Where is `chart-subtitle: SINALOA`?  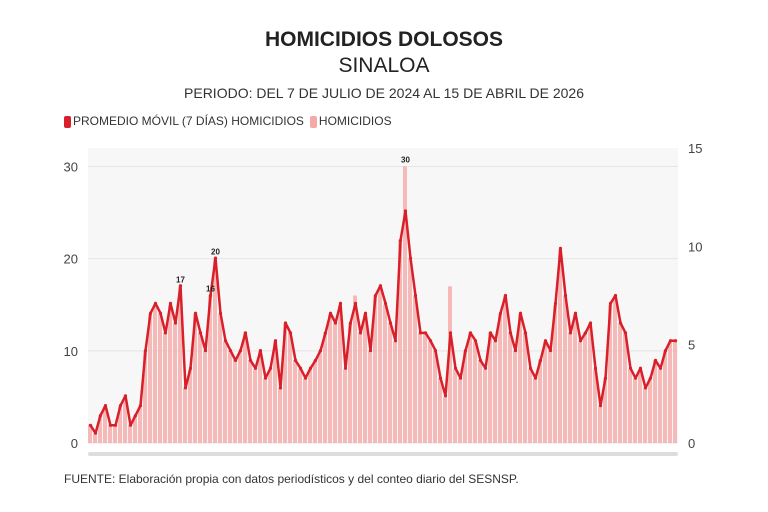 chart-subtitle: SINALOA is located at coordinates (384, 65).